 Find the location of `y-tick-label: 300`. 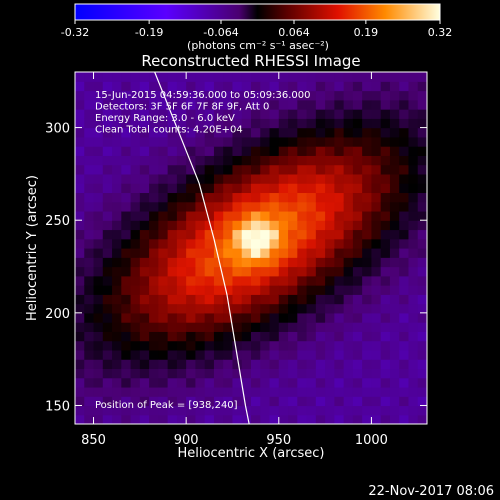

y-tick-label: 300 is located at coordinates (57, 129).